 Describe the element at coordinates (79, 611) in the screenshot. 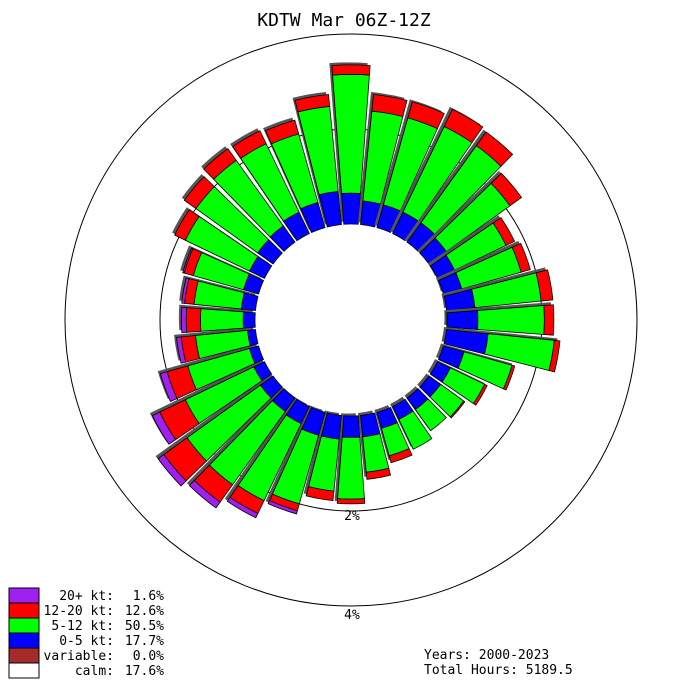

I see `legend-label: 12-20 kt:` at that location.